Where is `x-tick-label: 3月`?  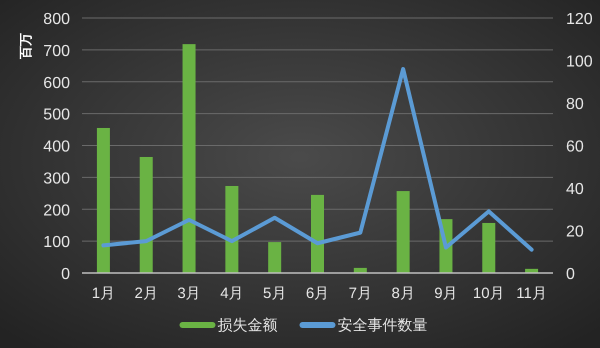
x-tick-label: 3月 is located at coordinates (189, 293).